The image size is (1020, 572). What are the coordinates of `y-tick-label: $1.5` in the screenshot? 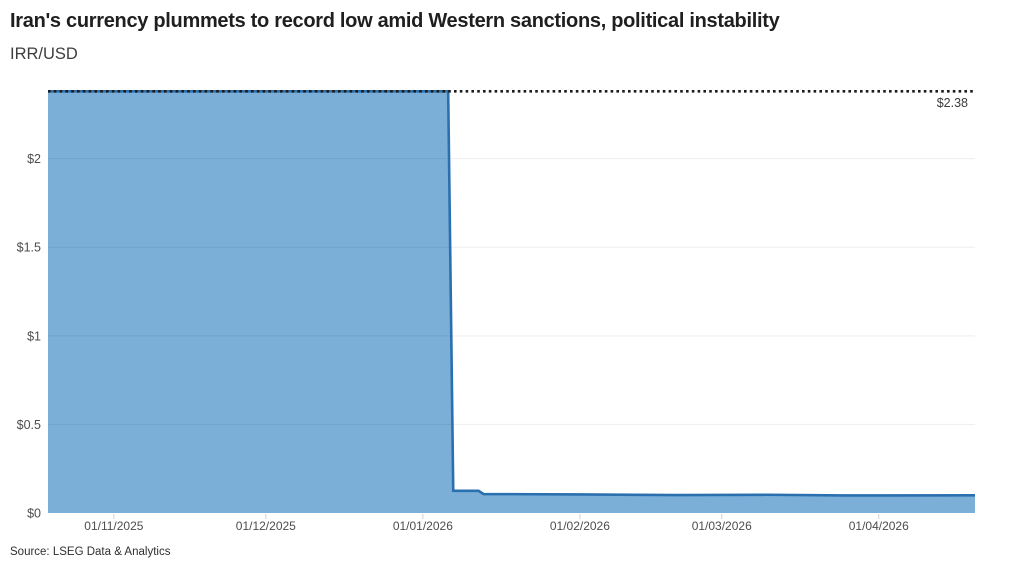 It's located at (29, 248).